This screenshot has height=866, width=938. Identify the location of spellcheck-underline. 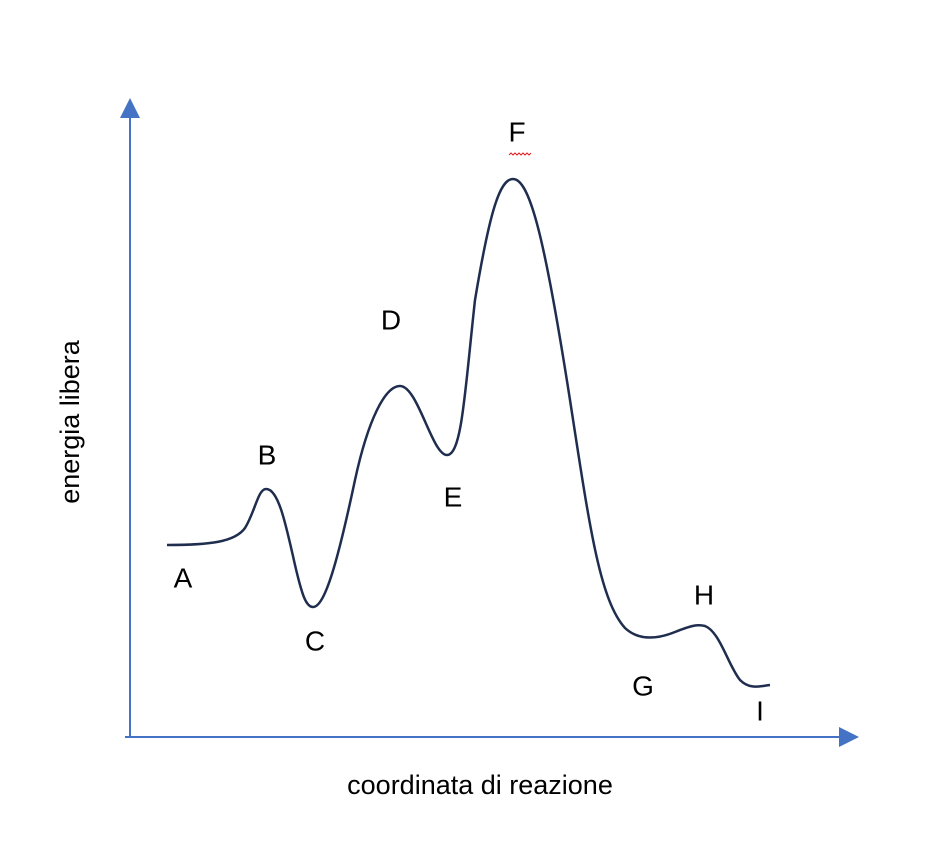
(520, 154).